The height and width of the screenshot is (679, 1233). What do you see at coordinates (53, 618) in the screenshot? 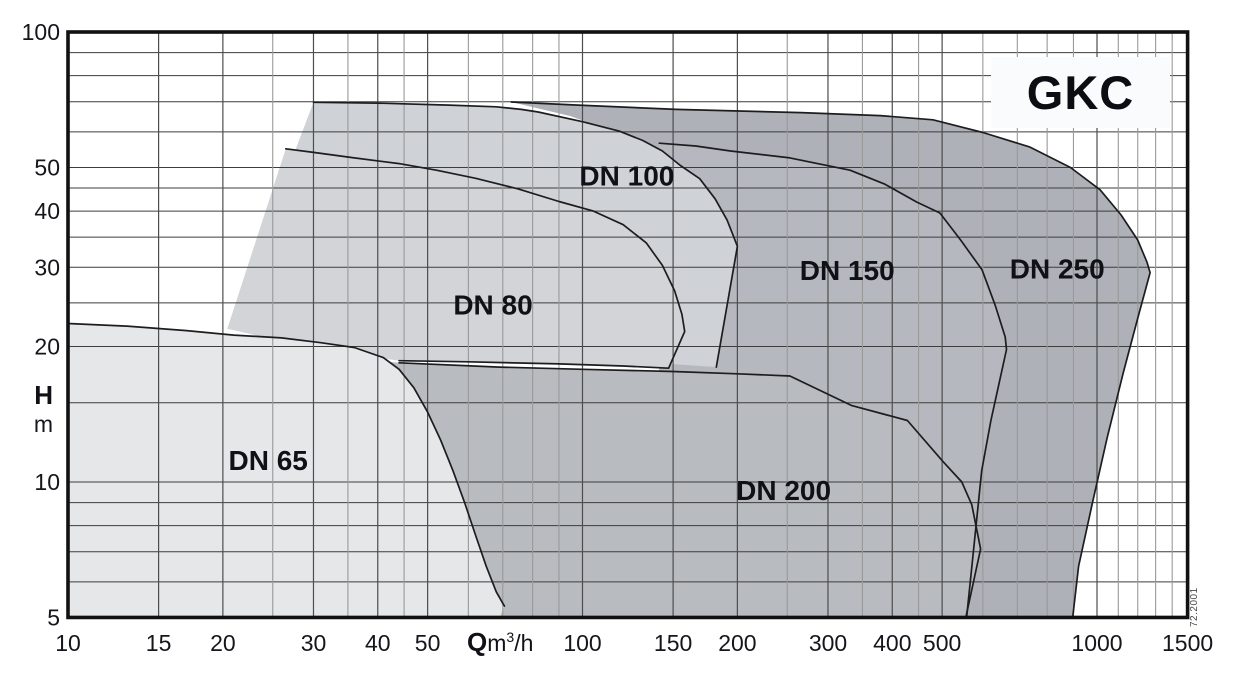
I see `y-tick-label: 5` at bounding box center [53, 618].